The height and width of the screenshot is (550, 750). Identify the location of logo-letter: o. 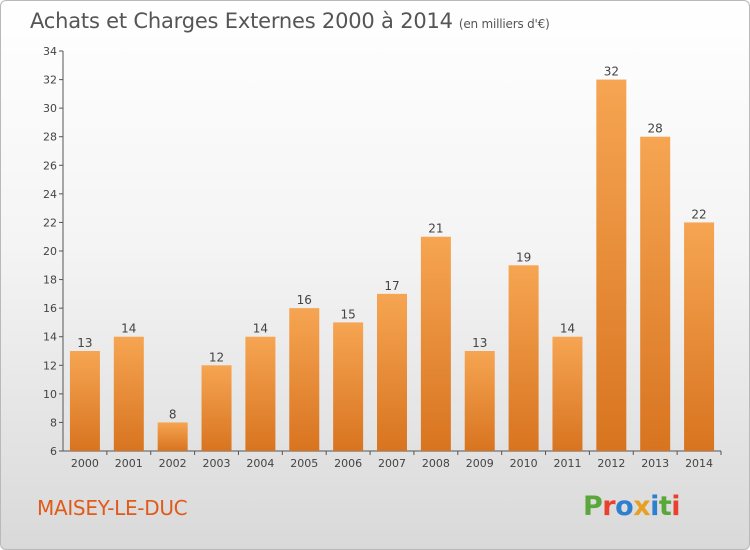
(624, 506).